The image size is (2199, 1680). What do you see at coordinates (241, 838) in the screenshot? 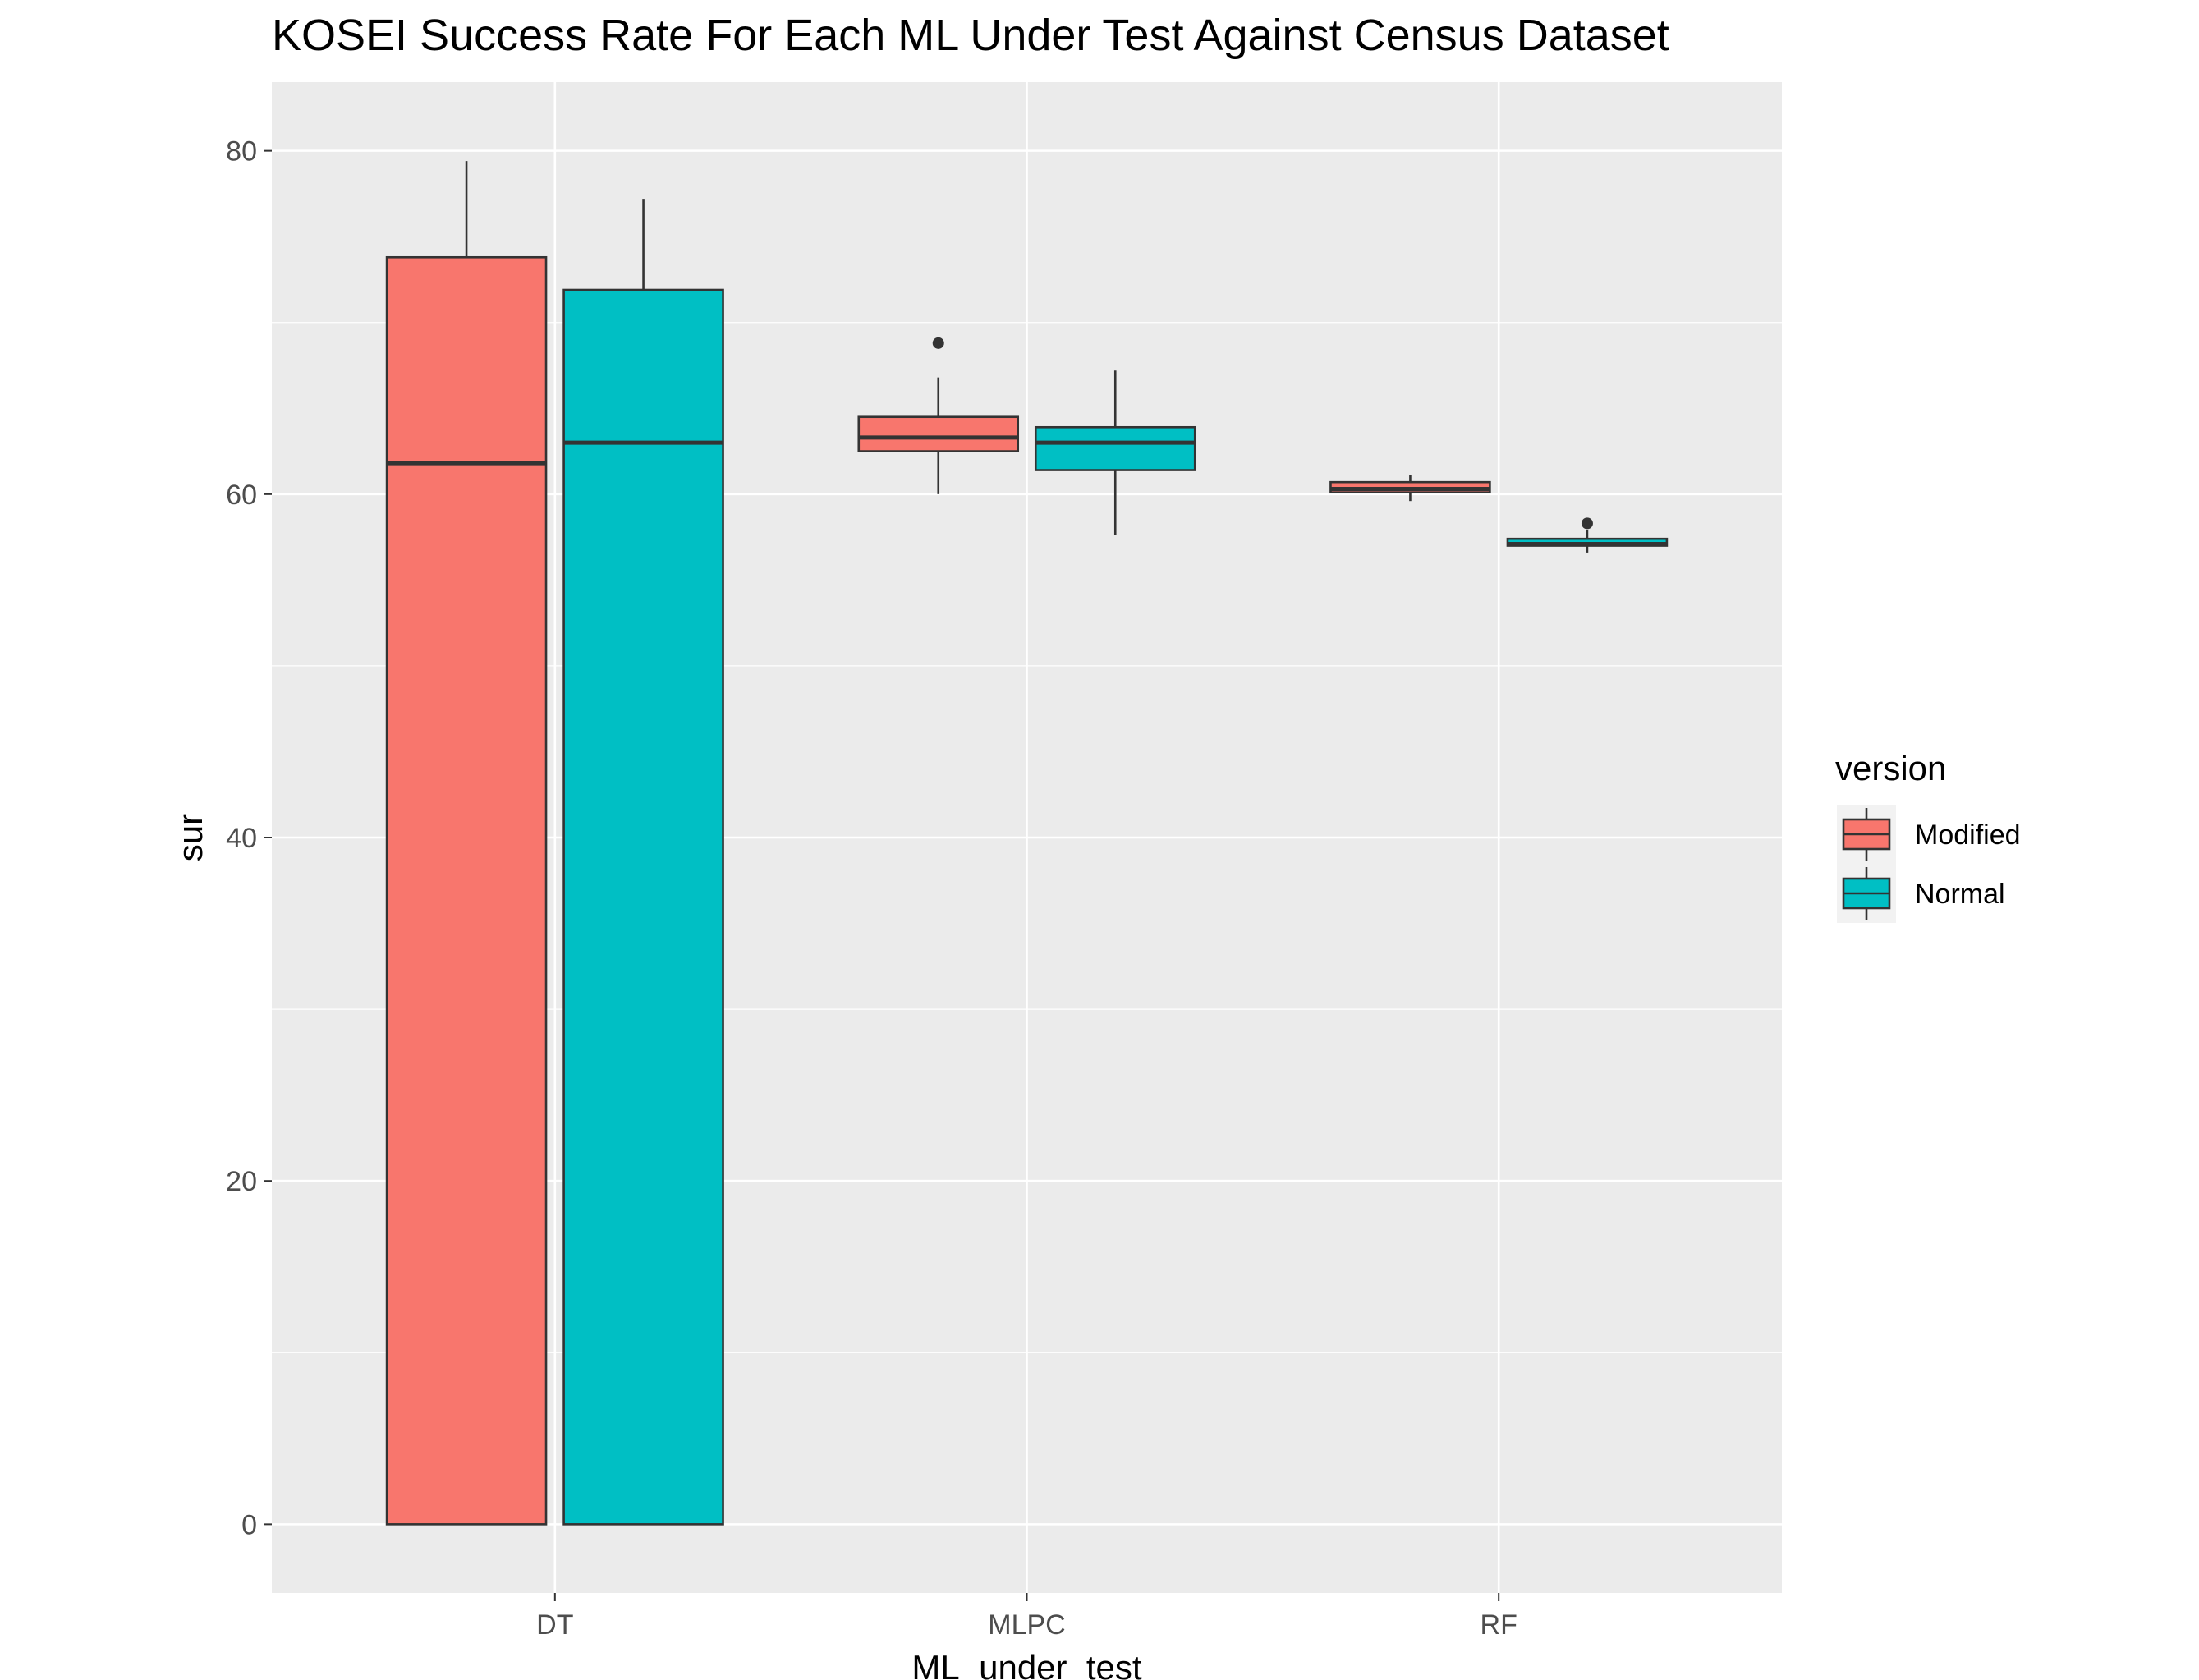
I see `y-tick-label: 40` at bounding box center [241, 838].